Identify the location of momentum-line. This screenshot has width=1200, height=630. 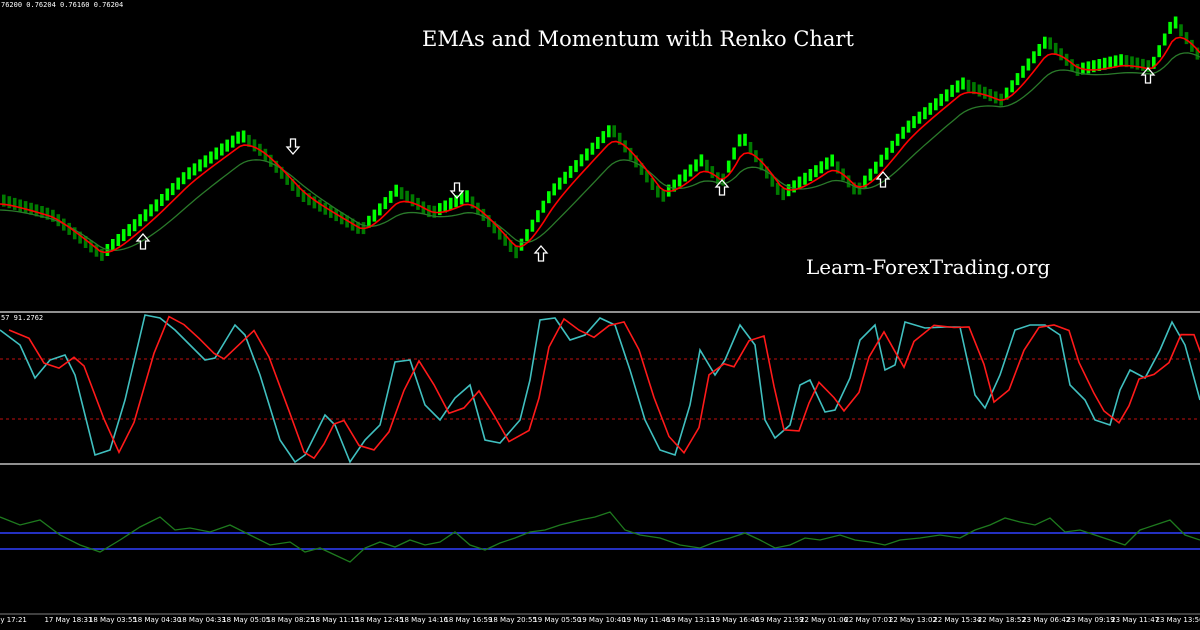
(600, 537).